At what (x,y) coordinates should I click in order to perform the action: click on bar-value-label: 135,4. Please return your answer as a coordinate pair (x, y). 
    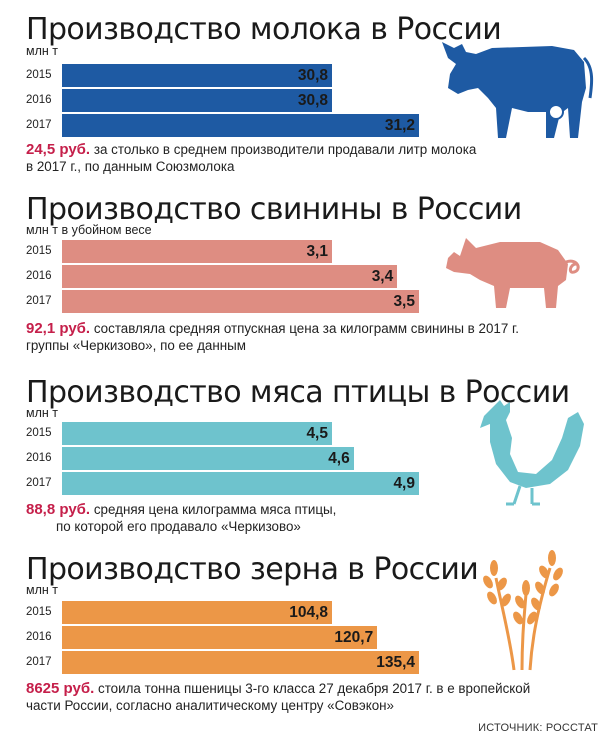
    Looking at the image, I should click on (395, 662).